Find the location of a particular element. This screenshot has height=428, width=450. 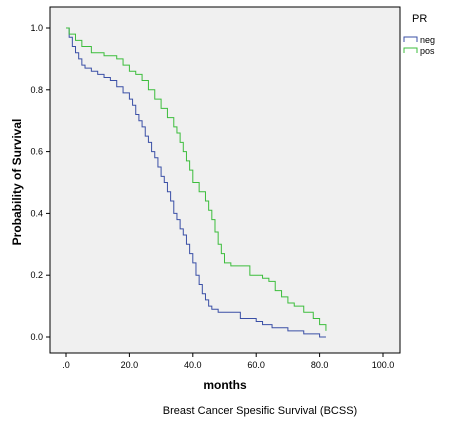

y-tick-label: 0.2 is located at coordinates (36, 275).